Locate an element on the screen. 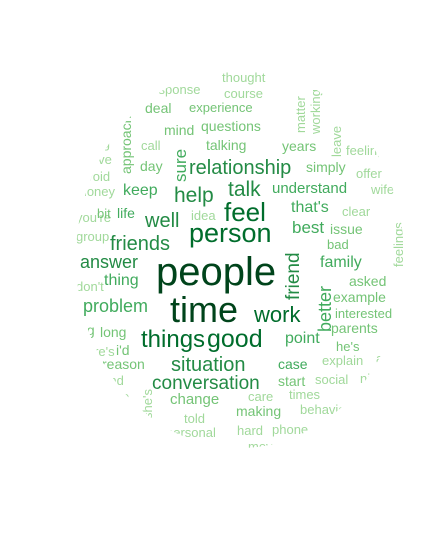  word: day is located at coordinates (151, 166).